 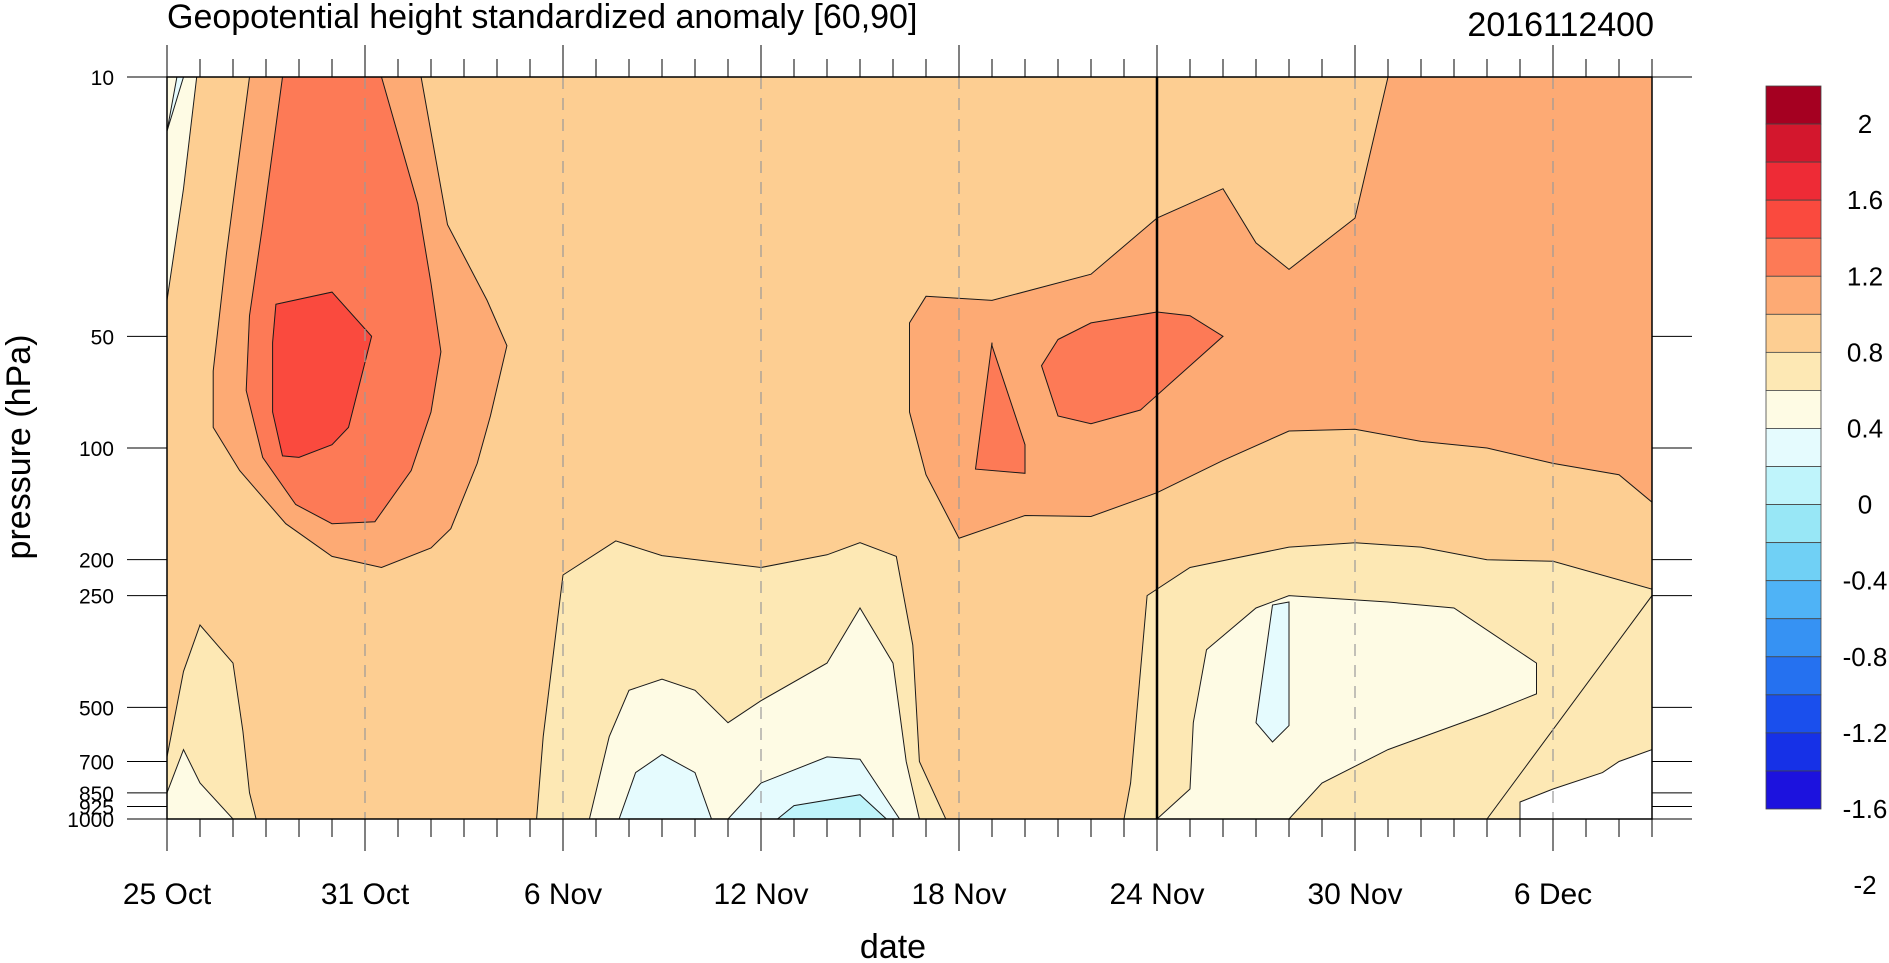 I want to click on y-axis-label: pressure (hPa), so click(x=19, y=447).